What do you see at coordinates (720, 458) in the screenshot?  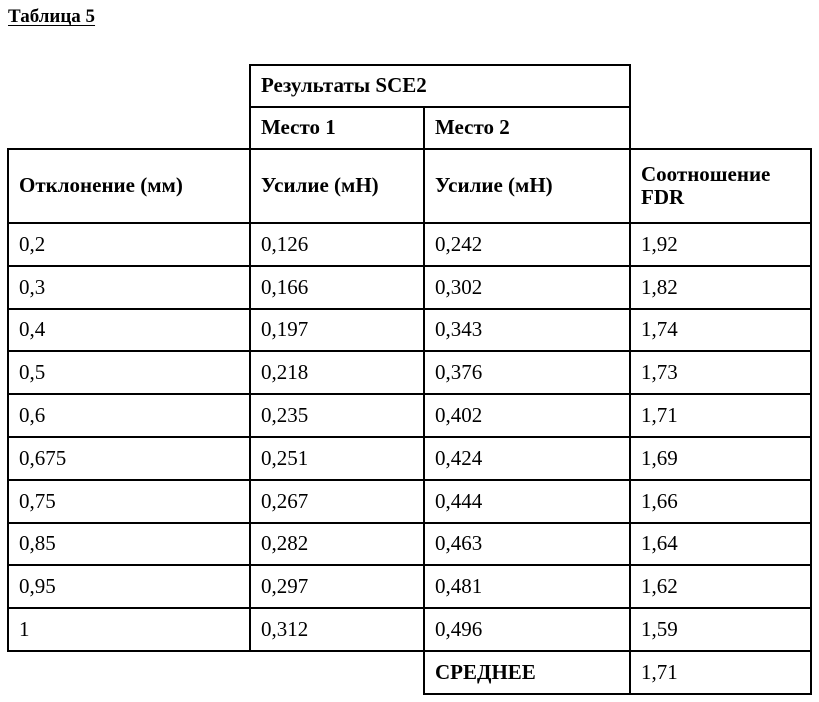 I see `cell-fdr-ratio: 1,69` at bounding box center [720, 458].